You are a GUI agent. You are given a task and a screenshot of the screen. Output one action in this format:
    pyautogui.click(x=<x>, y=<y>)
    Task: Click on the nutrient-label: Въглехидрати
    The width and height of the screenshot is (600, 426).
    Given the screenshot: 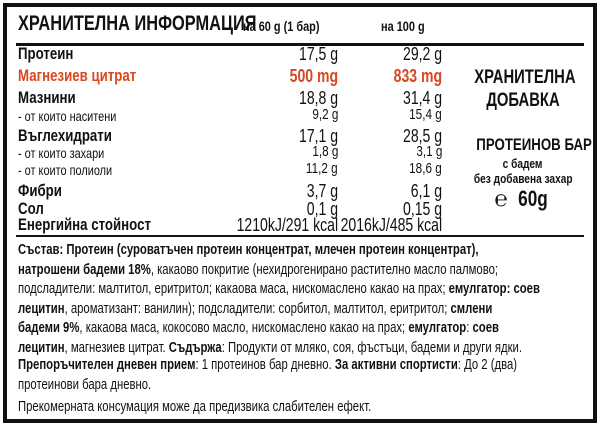 What is the action you would take?
    pyautogui.click(x=78, y=136)
    